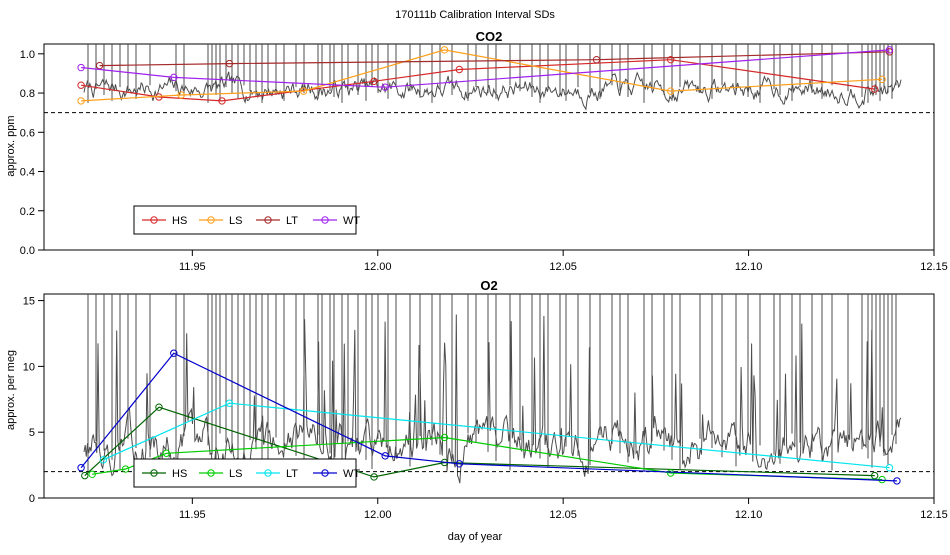 The width and height of the screenshot is (950, 555). What do you see at coordinates (11, 145) in the screenshot?
I see `co2-y-axis-title: approx. ppm` at bounding box center [11, 145].